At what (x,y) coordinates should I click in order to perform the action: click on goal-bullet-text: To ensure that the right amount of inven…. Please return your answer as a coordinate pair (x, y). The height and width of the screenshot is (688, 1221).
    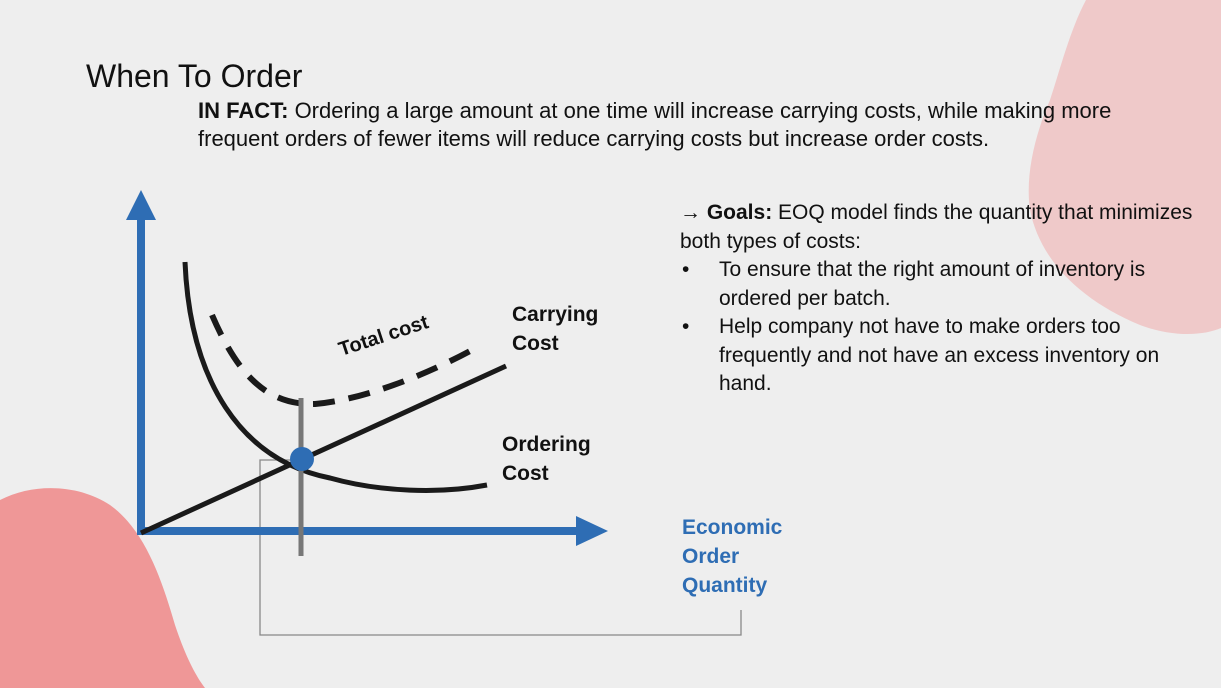
    Looking at the image, I should click on (932, 284).